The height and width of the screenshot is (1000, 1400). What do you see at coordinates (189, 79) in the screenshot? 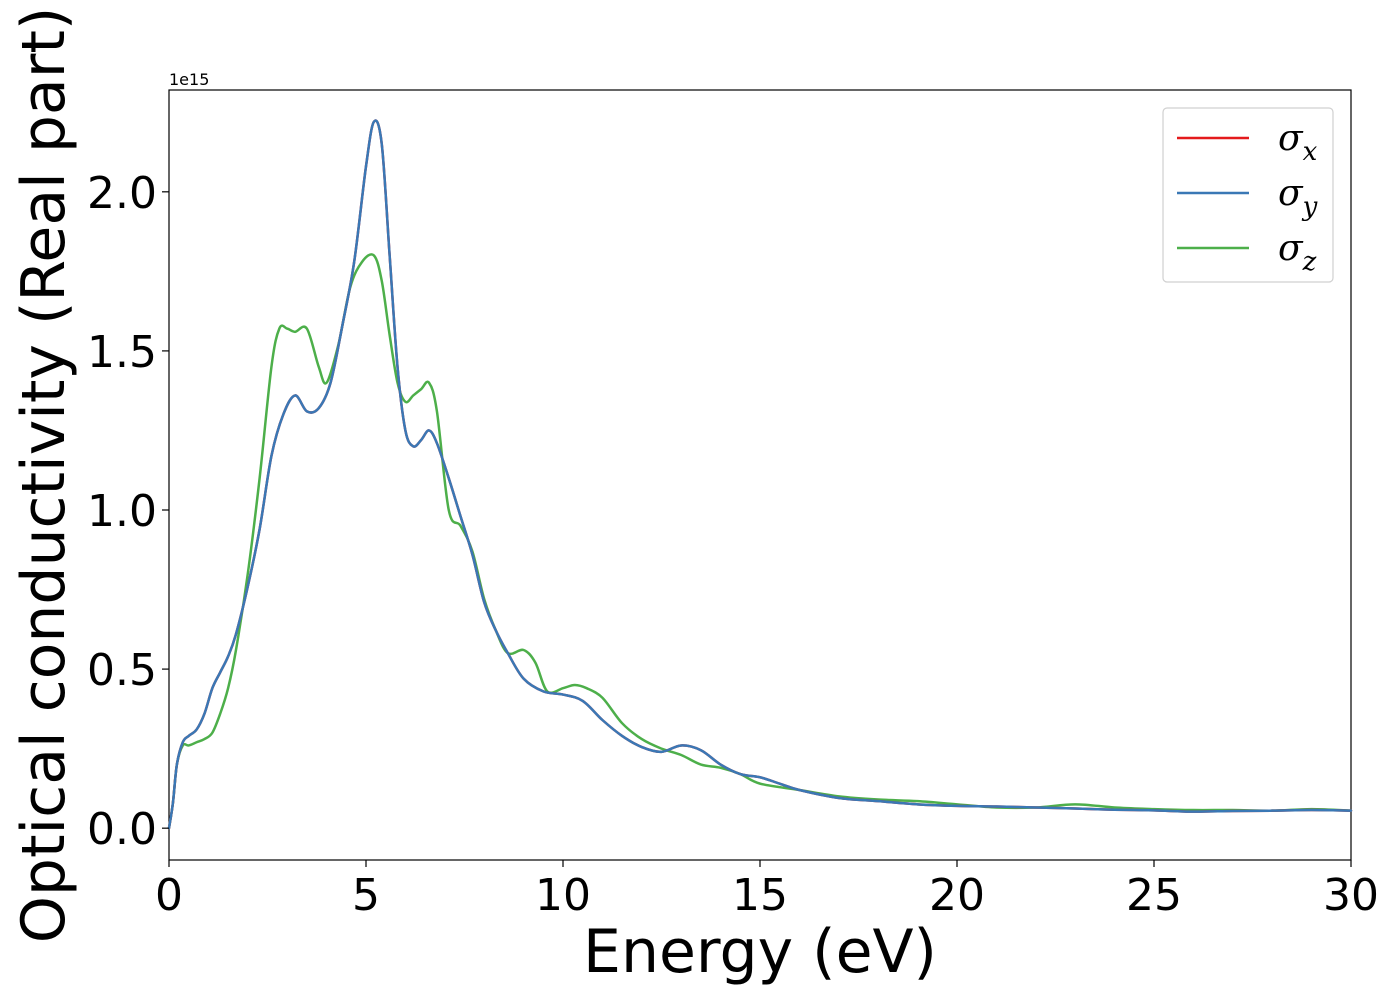
I see `y-offset-label: 1e15` at bounding box center [189, 79].